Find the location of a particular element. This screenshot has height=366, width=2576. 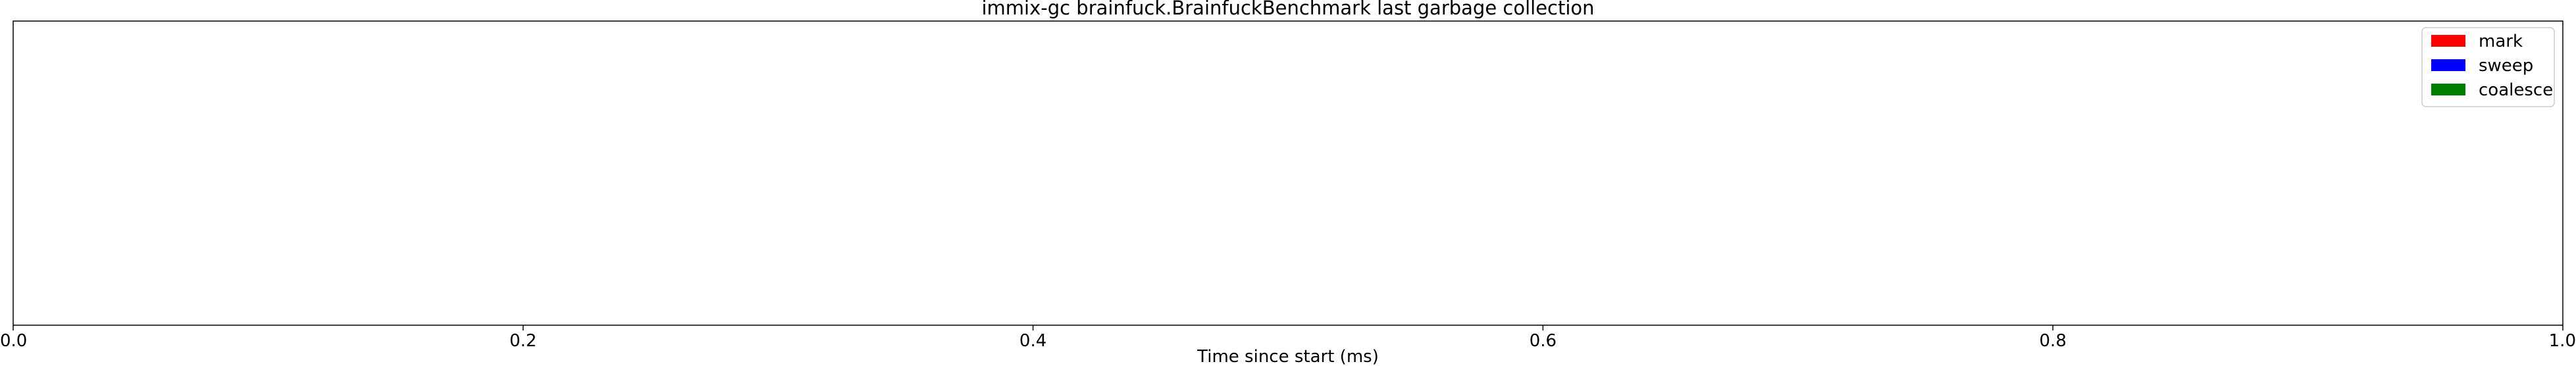

legend: mark sweep coalesce is located at coordinates (2488, 67).